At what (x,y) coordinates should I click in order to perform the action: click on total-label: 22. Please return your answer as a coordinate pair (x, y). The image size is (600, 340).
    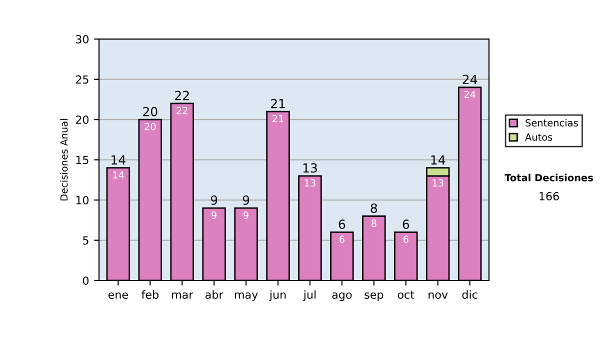
    Looking at the image, I should click on (182, 95).